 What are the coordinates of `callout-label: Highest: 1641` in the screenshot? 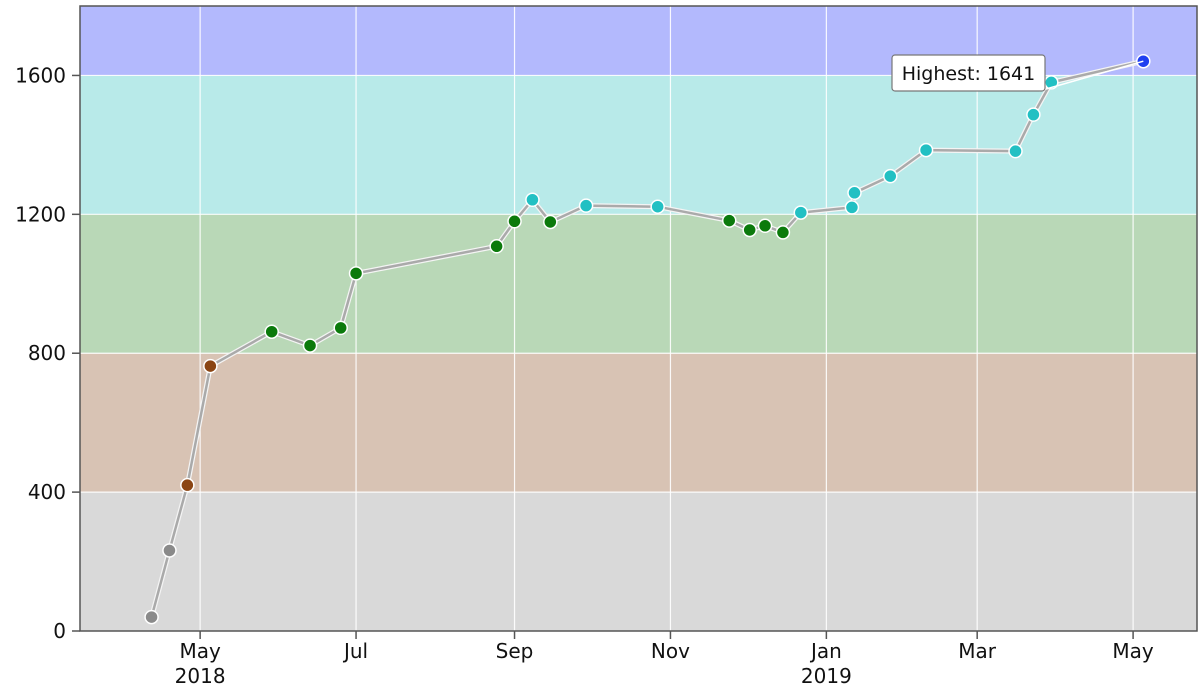 It's located at (969, 74).